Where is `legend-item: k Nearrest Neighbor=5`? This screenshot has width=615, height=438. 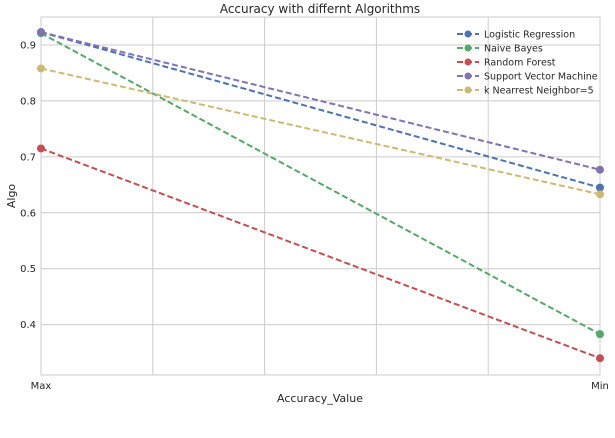 legend-item: k Nearrest Neighbor=5 is located at coordinates (525, 91).